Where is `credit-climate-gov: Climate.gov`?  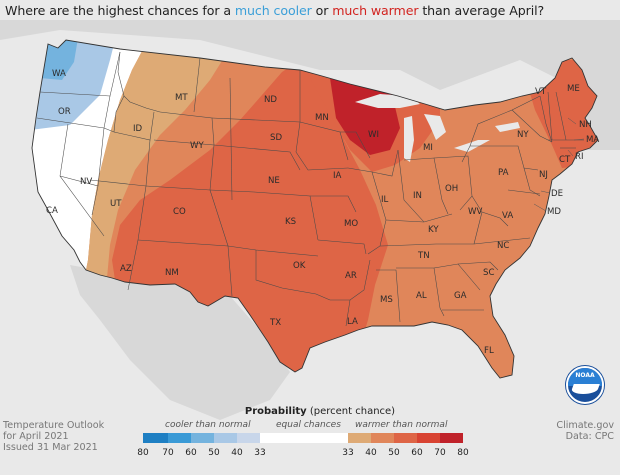
credit-climate-gov: Climate.gov is located at coordinates (585, 425).